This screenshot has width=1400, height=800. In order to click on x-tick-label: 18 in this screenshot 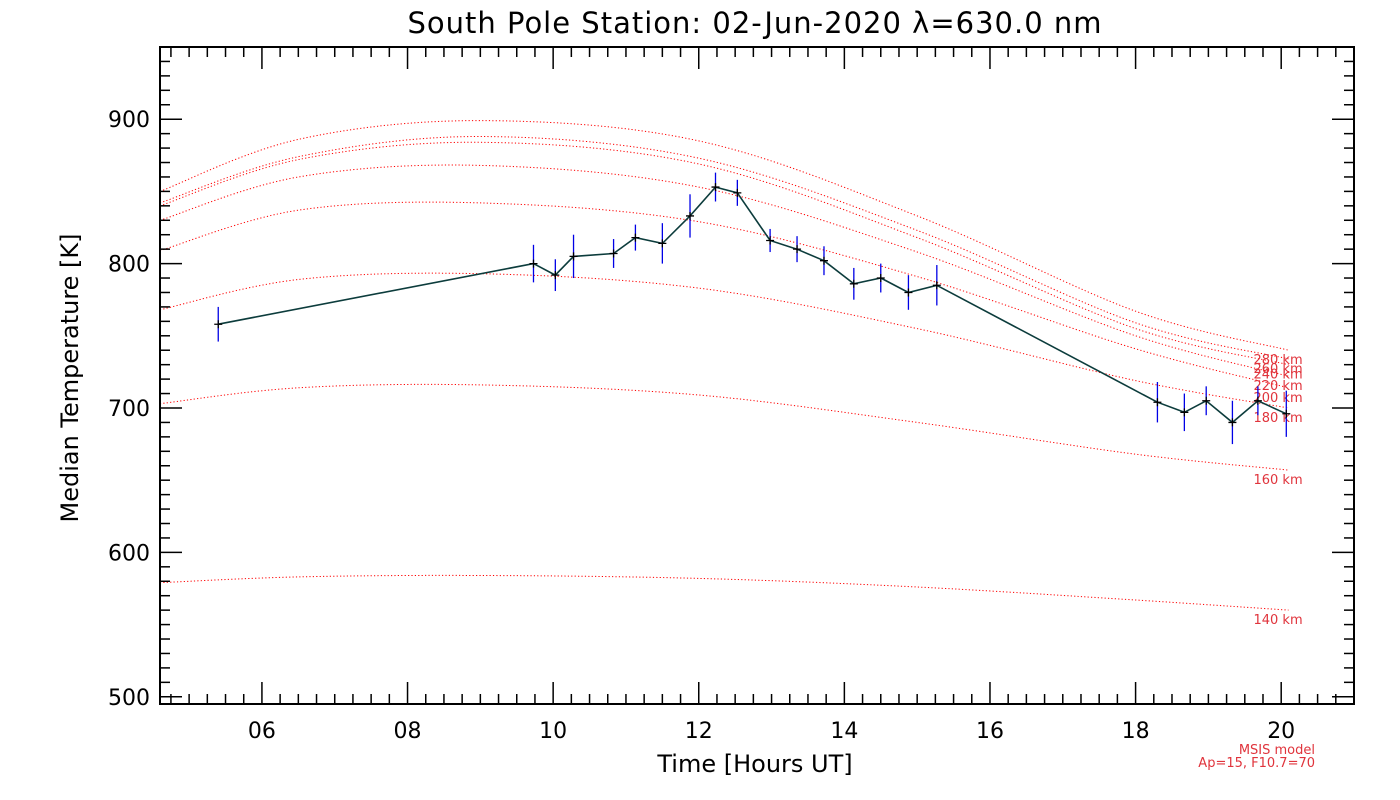, I will do `click(1136, 731)`.